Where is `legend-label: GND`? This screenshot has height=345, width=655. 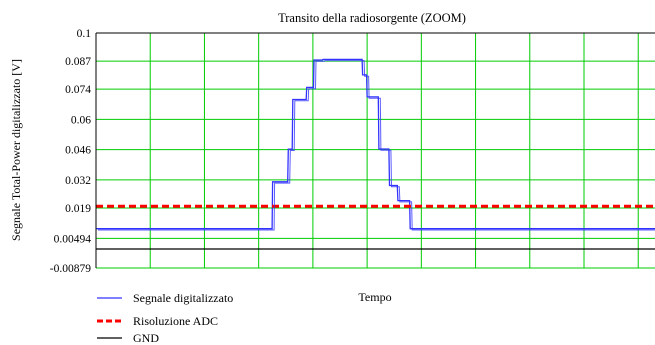 legend-label: GND is located at coordinates (146, 338).